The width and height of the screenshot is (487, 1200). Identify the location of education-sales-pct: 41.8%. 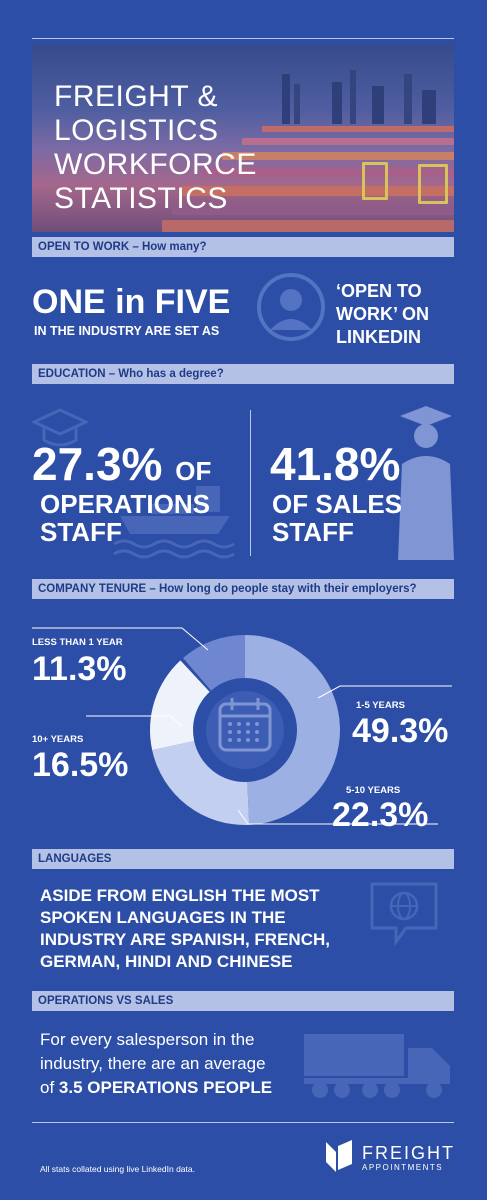
(335, 464).